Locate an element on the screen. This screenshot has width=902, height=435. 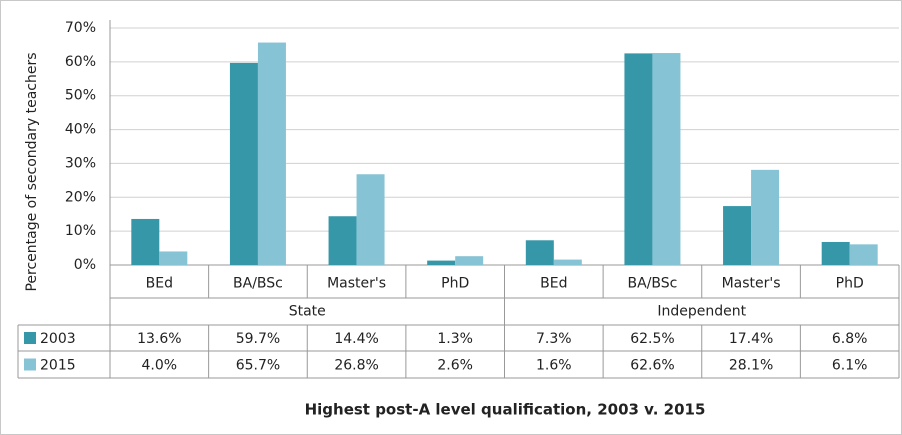
table-value: 13.6% is located at coordinates (159, 339).